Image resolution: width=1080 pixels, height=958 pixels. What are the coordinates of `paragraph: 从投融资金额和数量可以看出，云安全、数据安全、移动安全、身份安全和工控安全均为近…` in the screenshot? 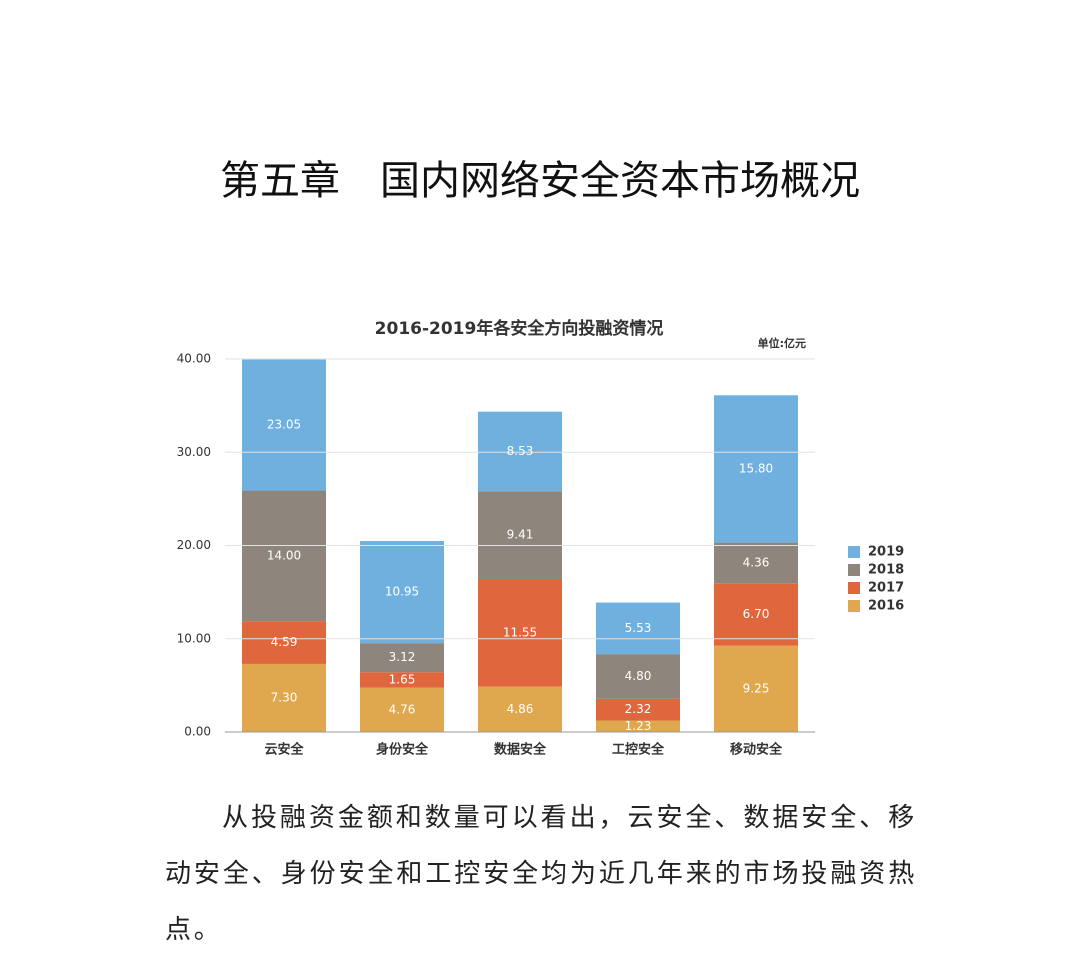 It's located at (541, 874).